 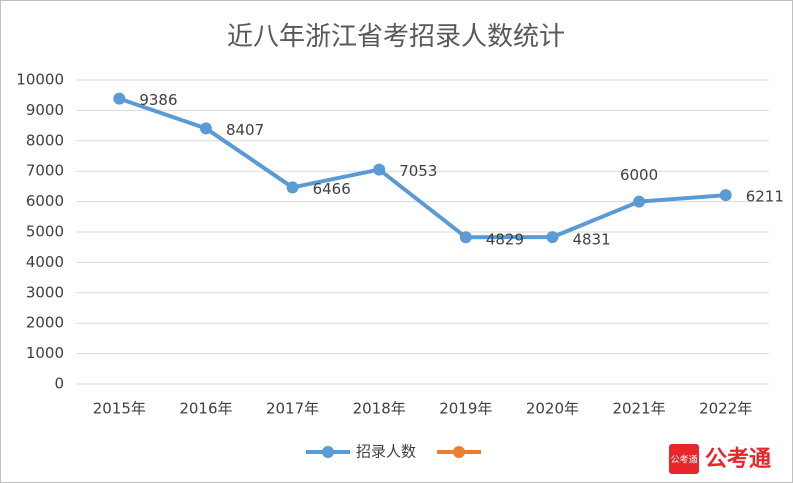 What do you see at coordinates (45, 323) in the screenshot?
I see `y-tick-label: 2000` at bounding box center [45, 323].